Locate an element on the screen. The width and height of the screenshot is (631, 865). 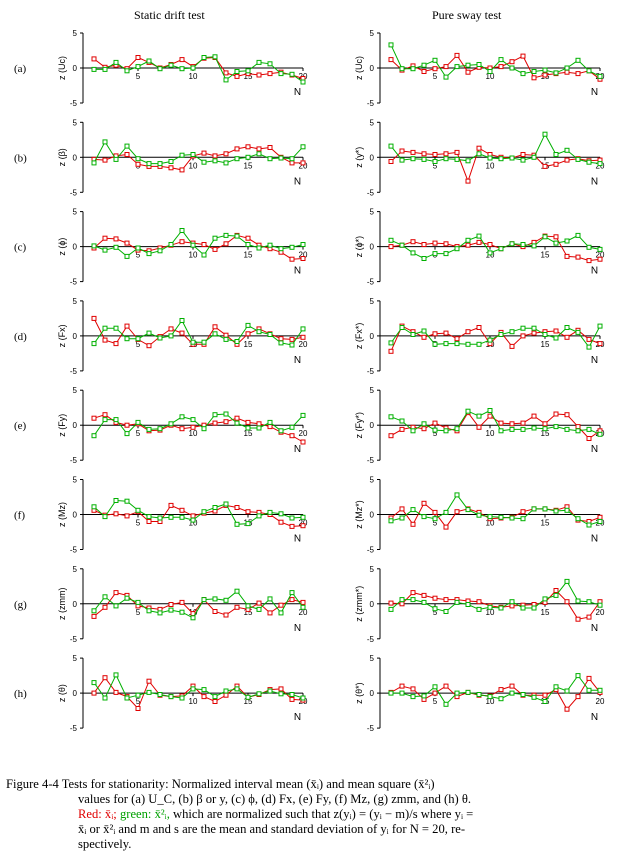
sway-h-ytick-label: 0 is located at coordinates (372, 693).